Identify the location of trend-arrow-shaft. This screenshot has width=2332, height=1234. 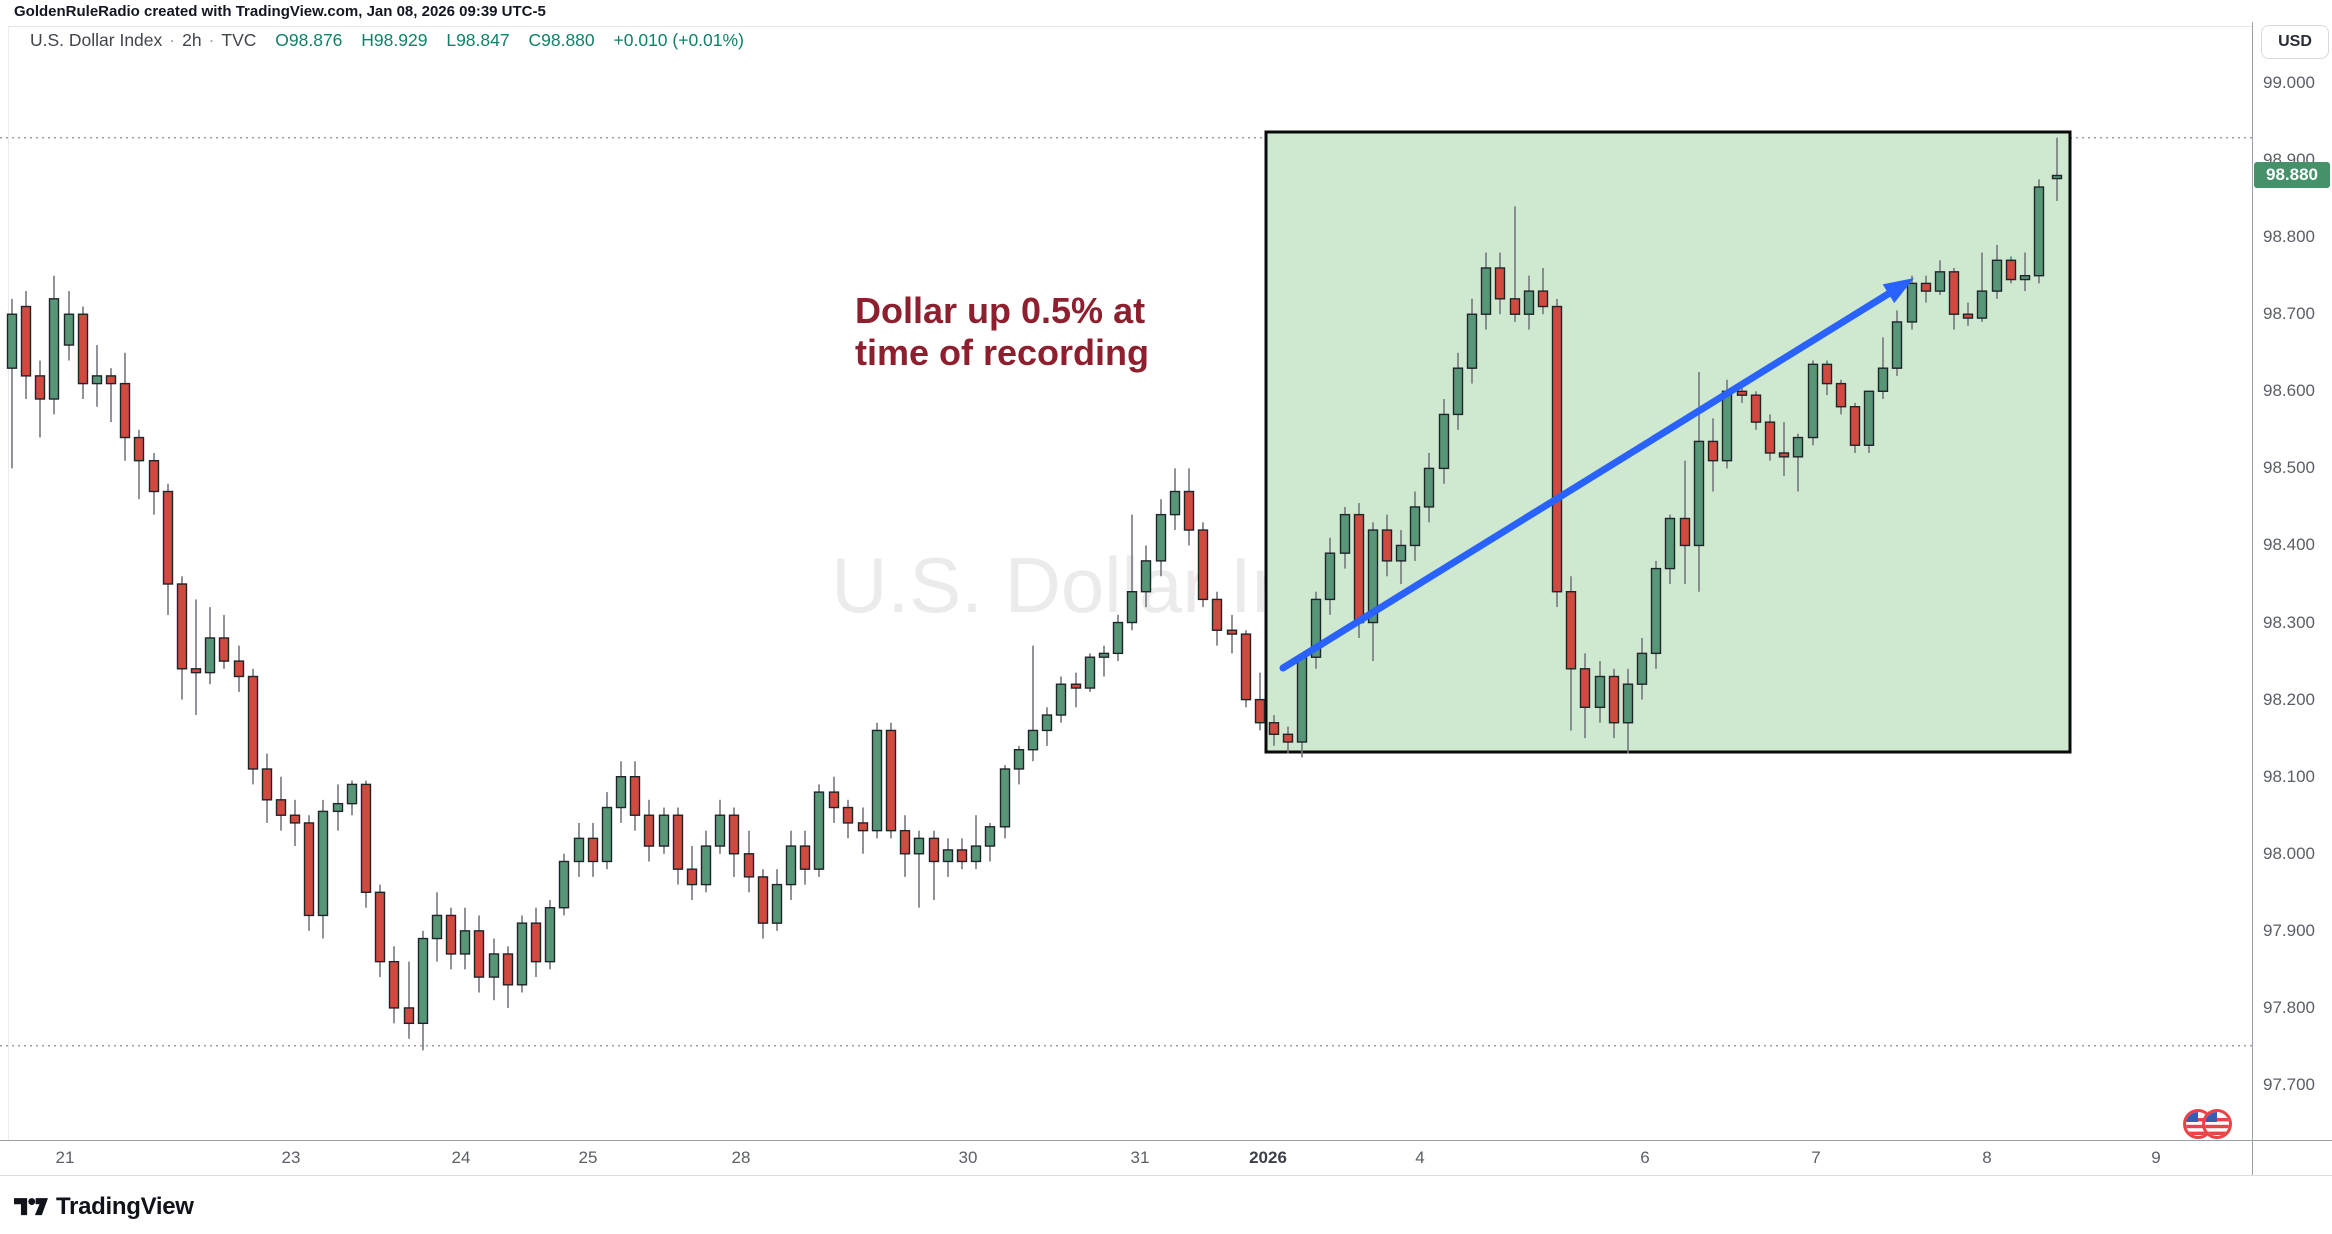
(1585, 481).